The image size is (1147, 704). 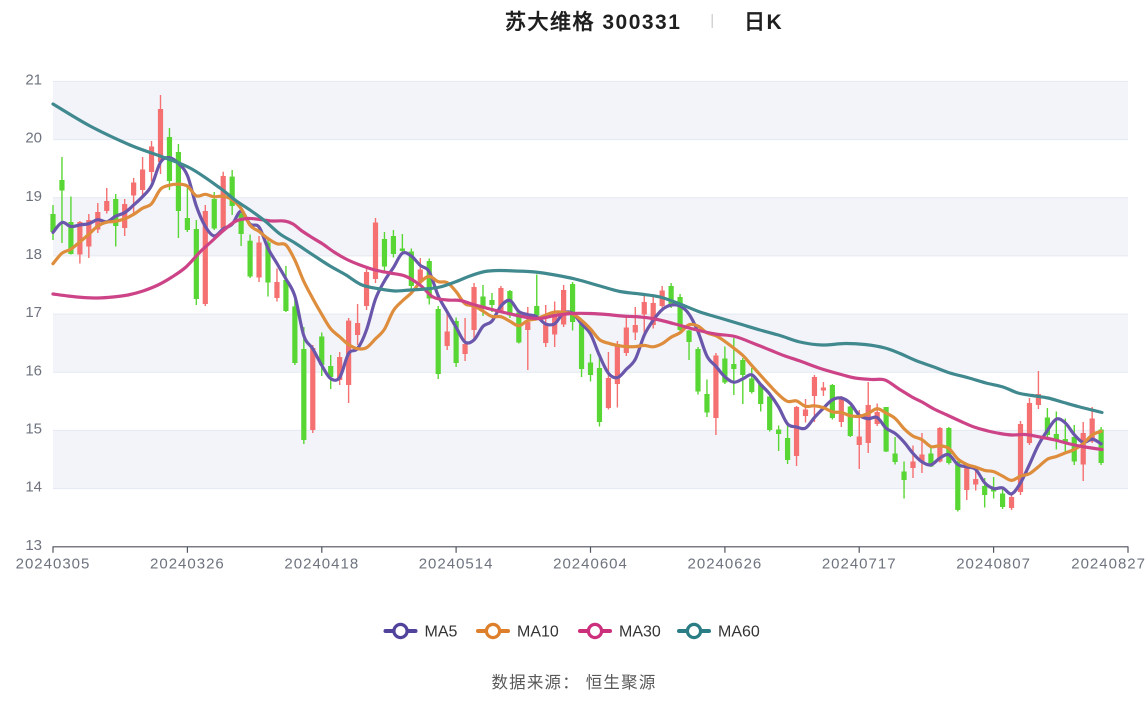 I want to click on svg-text: 苏大维格 300331, so click(x=593, y=22).